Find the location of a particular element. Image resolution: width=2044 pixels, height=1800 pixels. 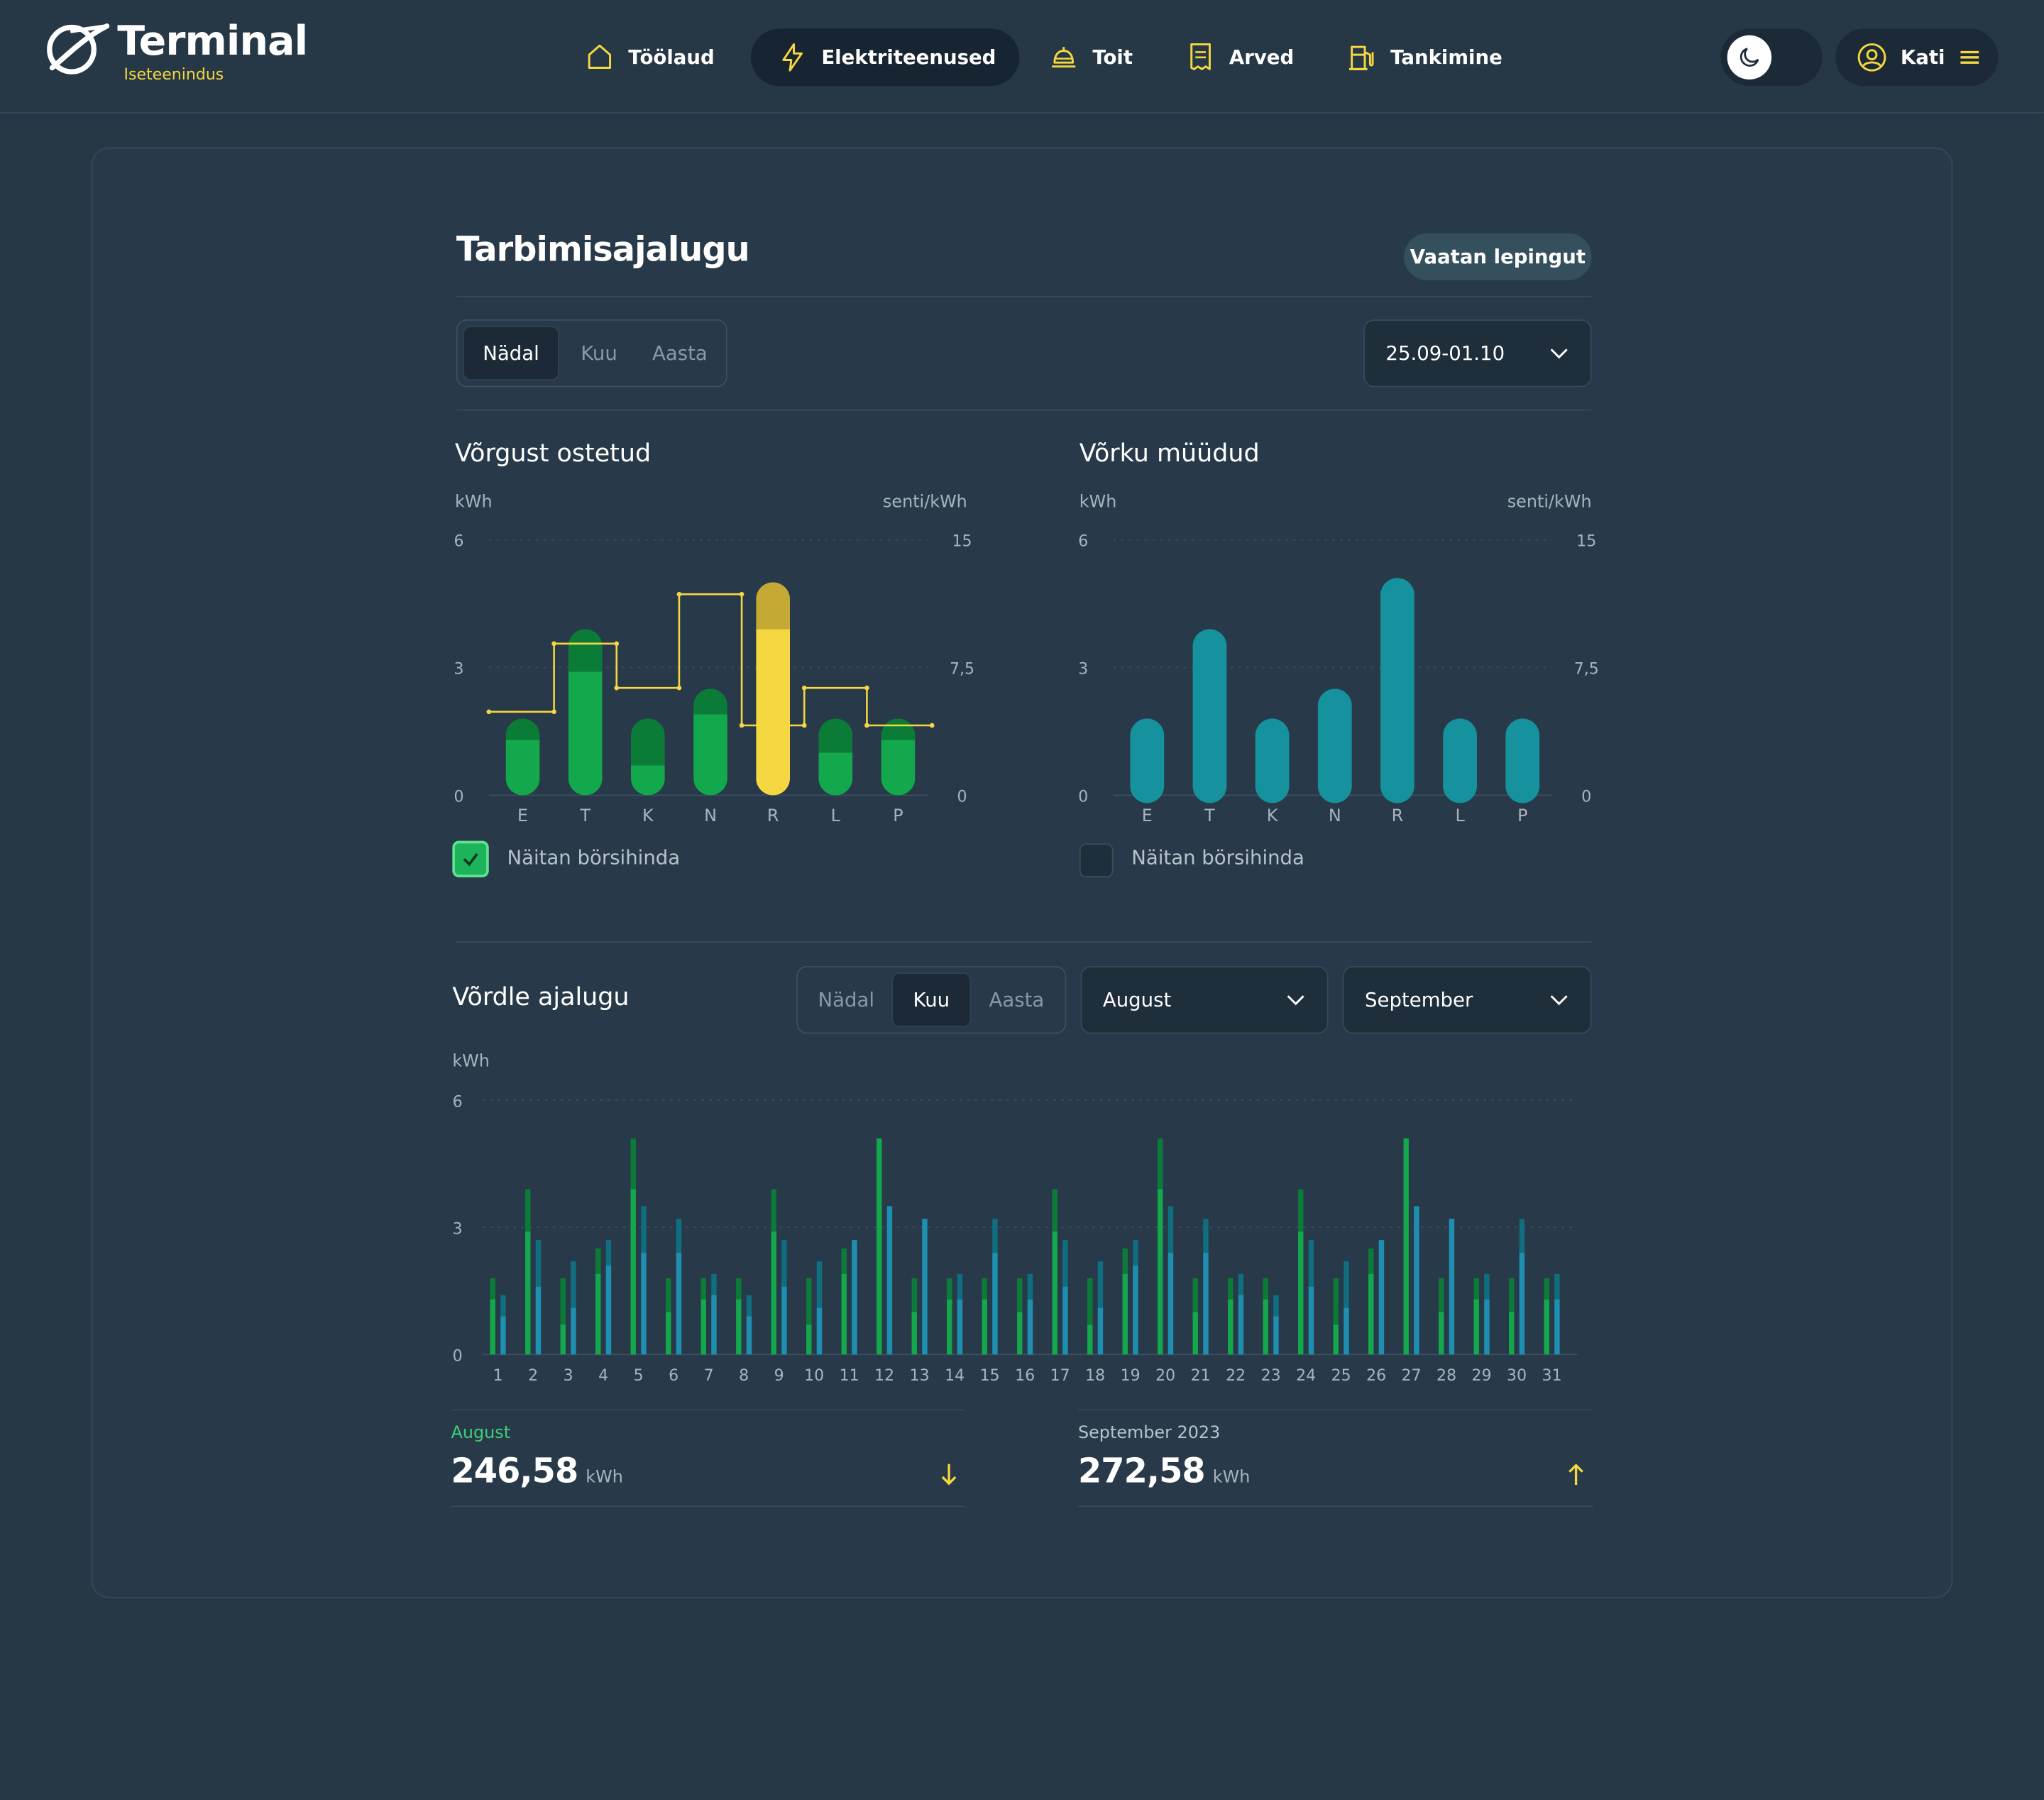

y-tick-label: 0 is located at coordinates (459, 798).